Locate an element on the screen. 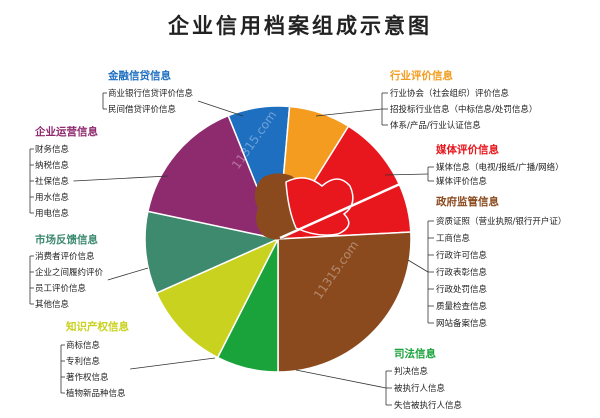 The width and height of the screenshot is (600, 418). sector-market is located at coordinates (212, 252).